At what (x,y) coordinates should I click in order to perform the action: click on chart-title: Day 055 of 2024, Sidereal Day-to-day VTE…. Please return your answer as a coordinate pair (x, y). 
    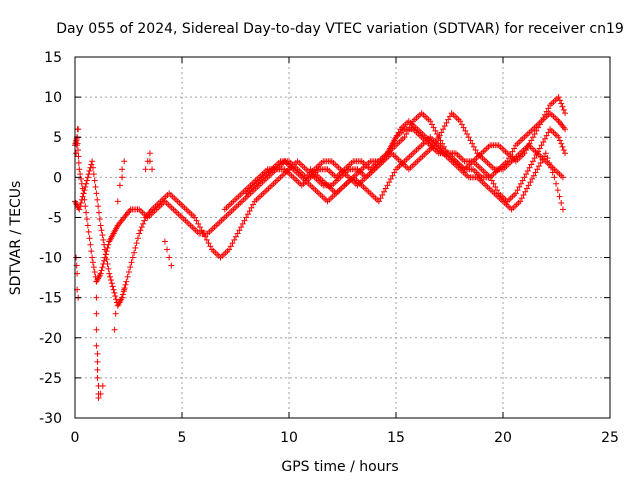
    Looking at the image, I should click on (340, 29).